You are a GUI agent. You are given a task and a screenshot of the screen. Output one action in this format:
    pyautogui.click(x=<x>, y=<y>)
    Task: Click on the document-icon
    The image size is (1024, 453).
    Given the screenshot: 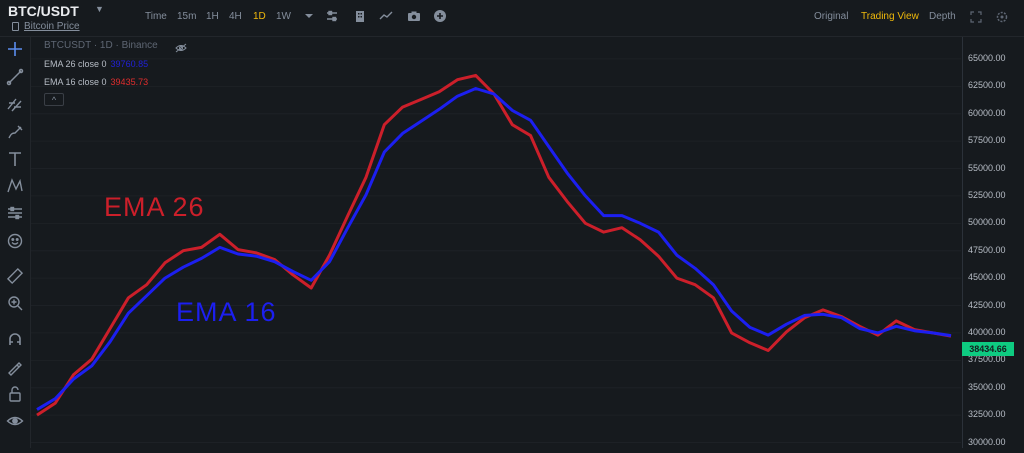 What is the action you would take?
    pyautogui.click(x=15, y=26)
    